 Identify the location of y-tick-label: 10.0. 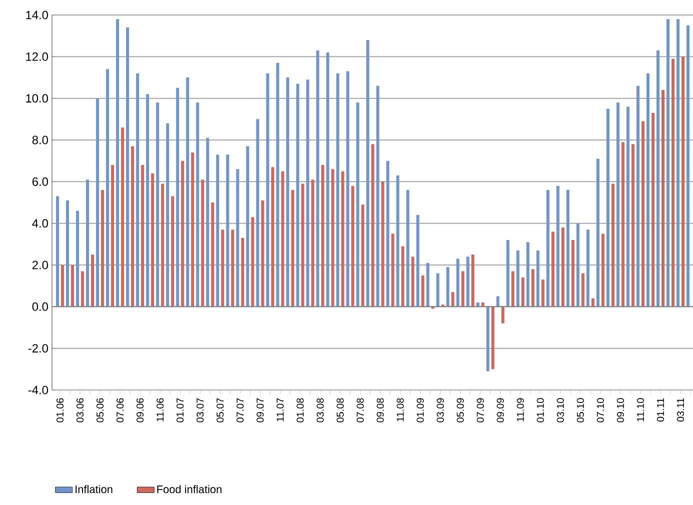
(37, 98).